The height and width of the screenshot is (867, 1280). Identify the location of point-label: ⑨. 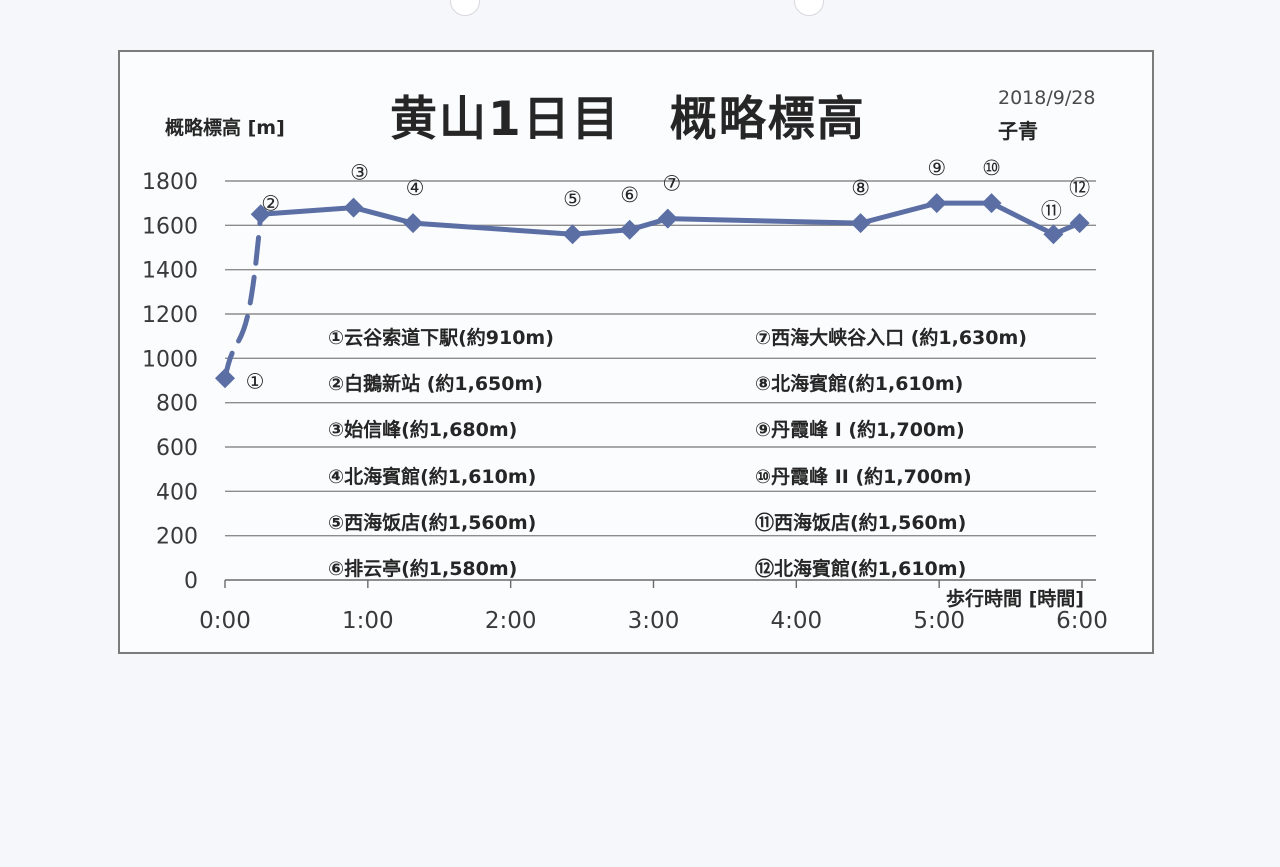
(936, 168).